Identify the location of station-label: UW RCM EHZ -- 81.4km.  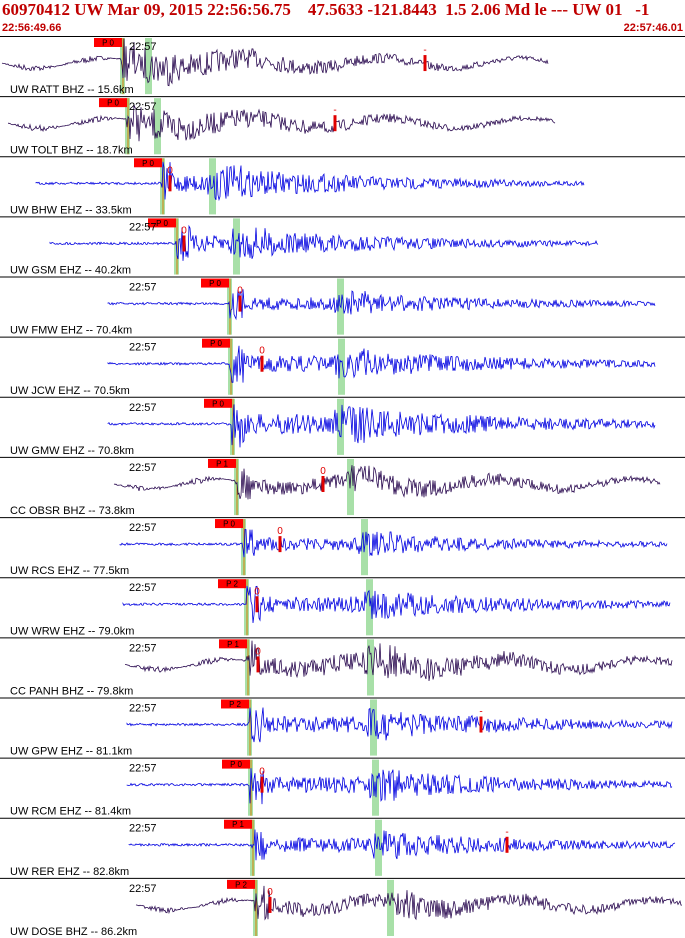
(70, 812).